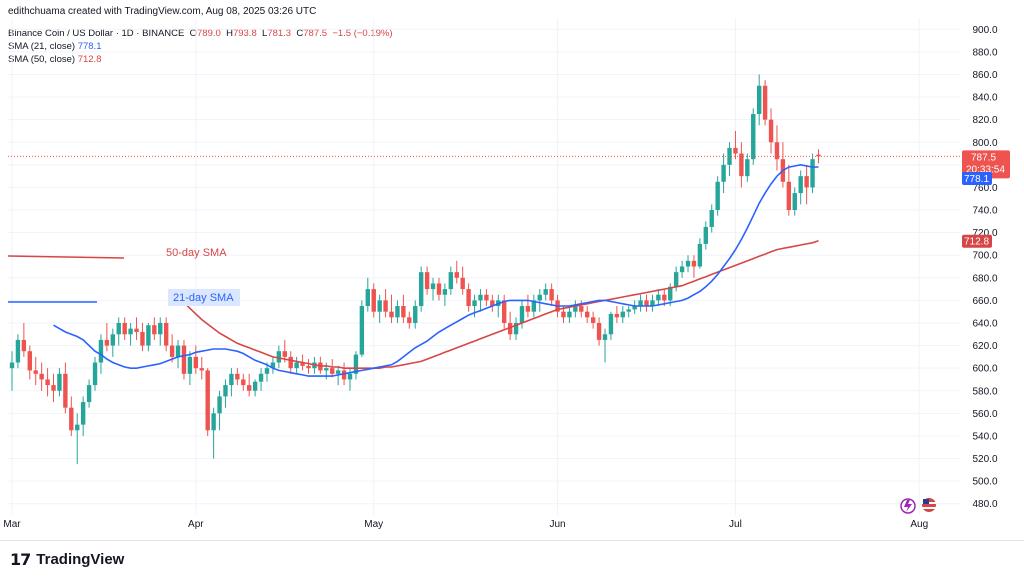  I want to click on sma50-legend-row: SMA (50, close) 712.8, so click(200, 59).